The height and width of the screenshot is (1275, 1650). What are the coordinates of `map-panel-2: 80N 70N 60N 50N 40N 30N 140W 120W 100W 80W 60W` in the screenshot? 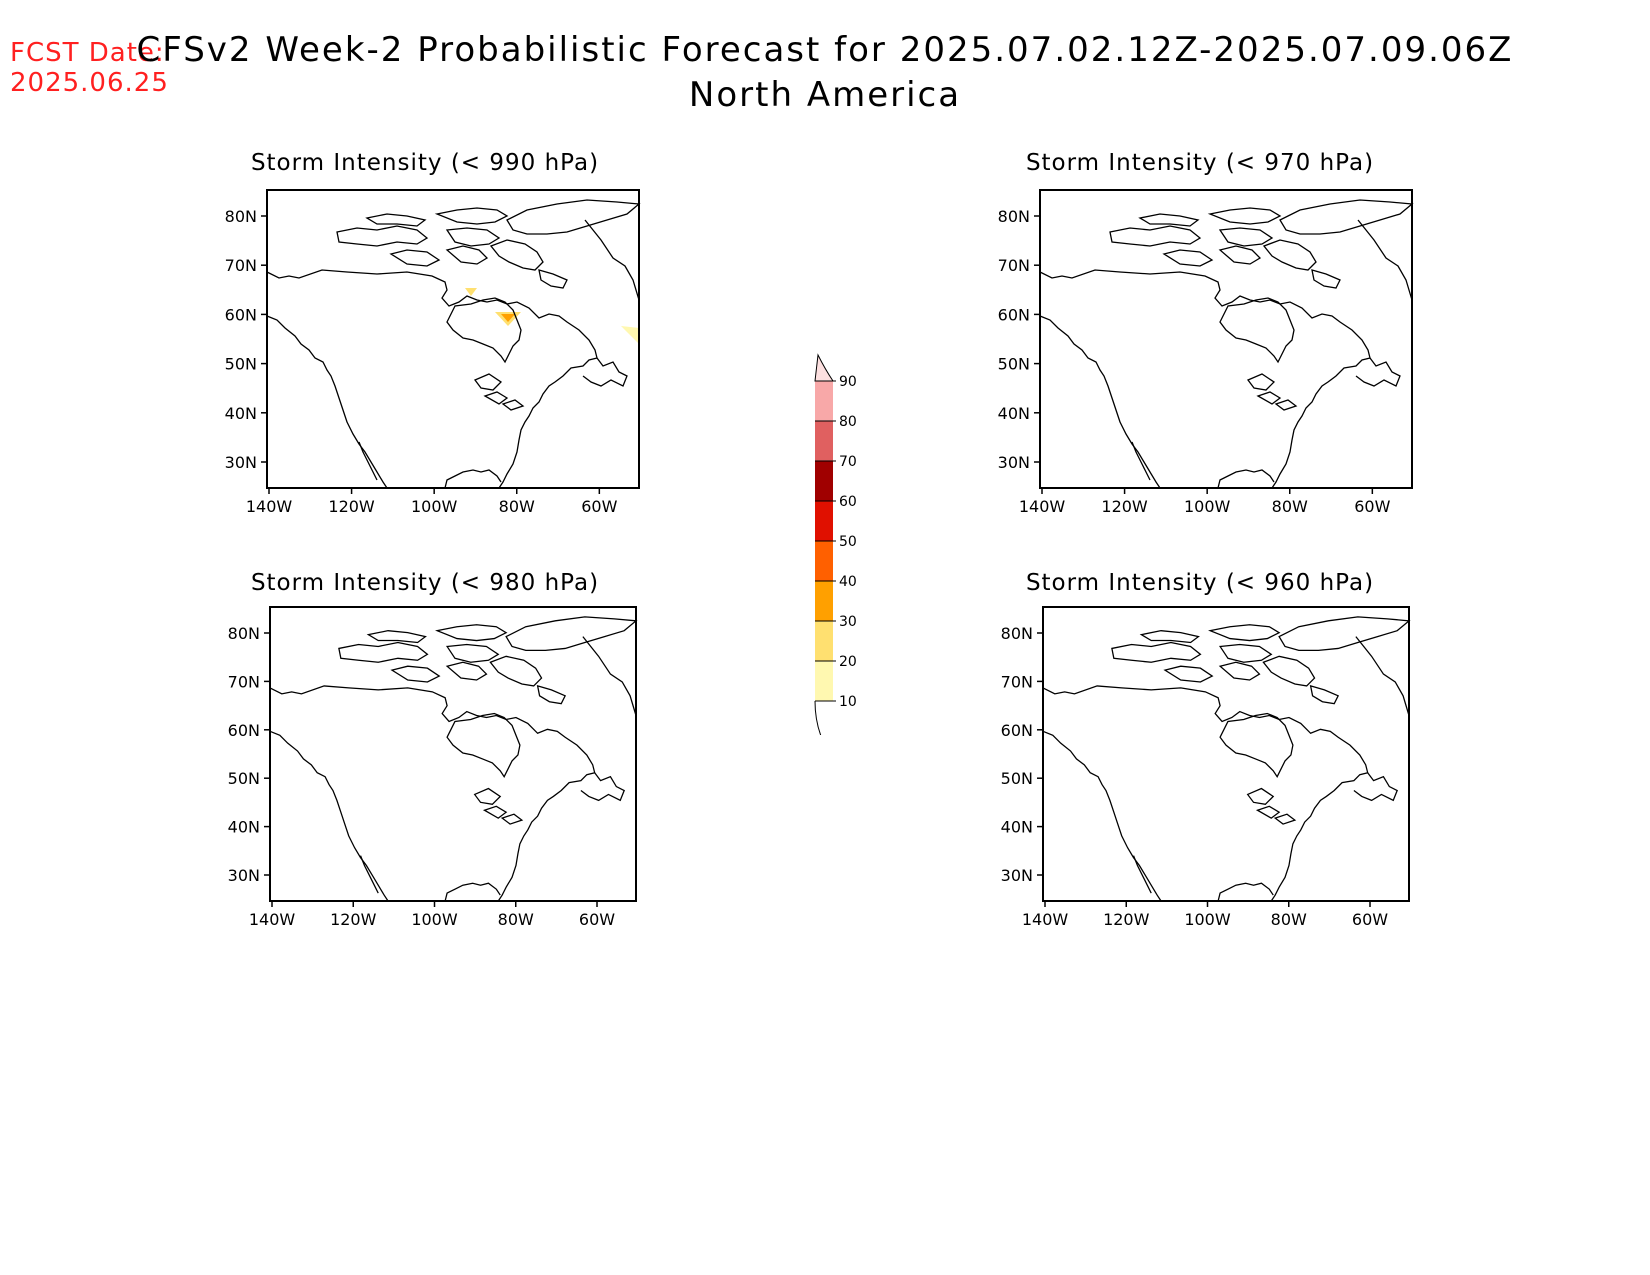 It's located at (432, 767).